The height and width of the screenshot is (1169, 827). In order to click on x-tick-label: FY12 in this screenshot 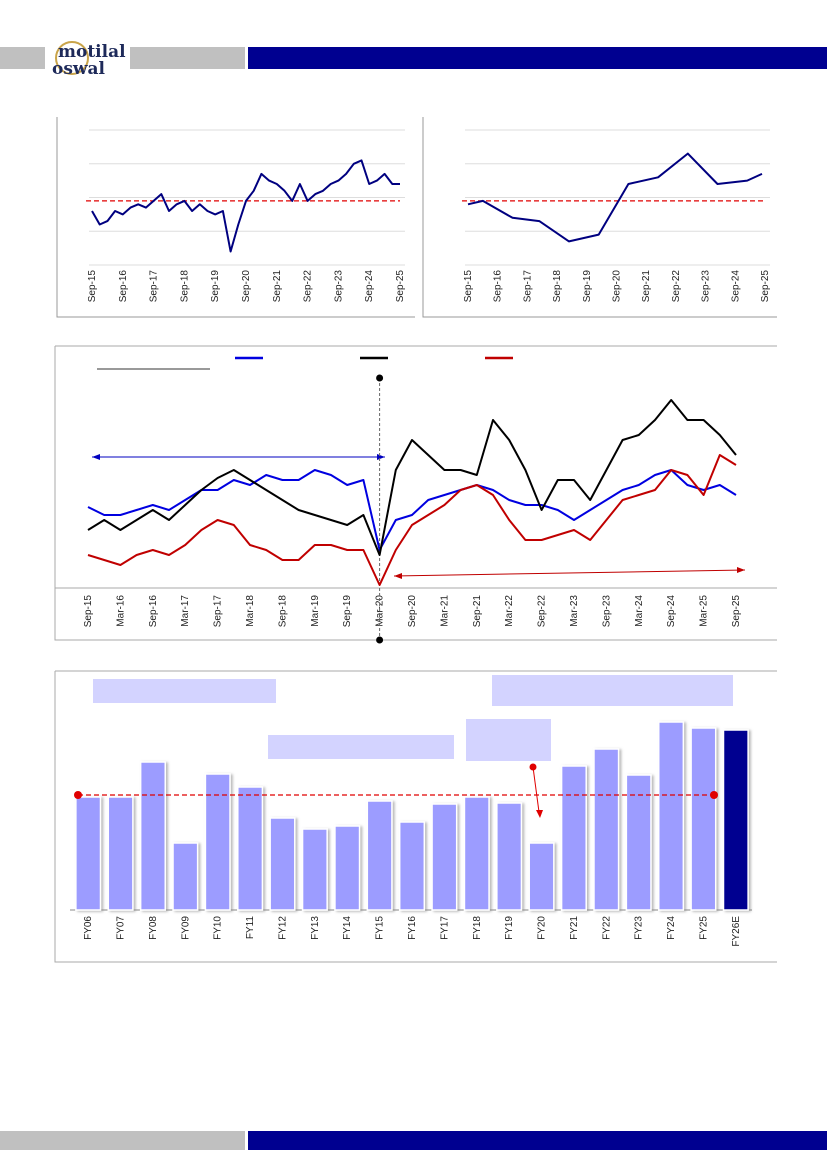, I will do `click(282, 928)`.